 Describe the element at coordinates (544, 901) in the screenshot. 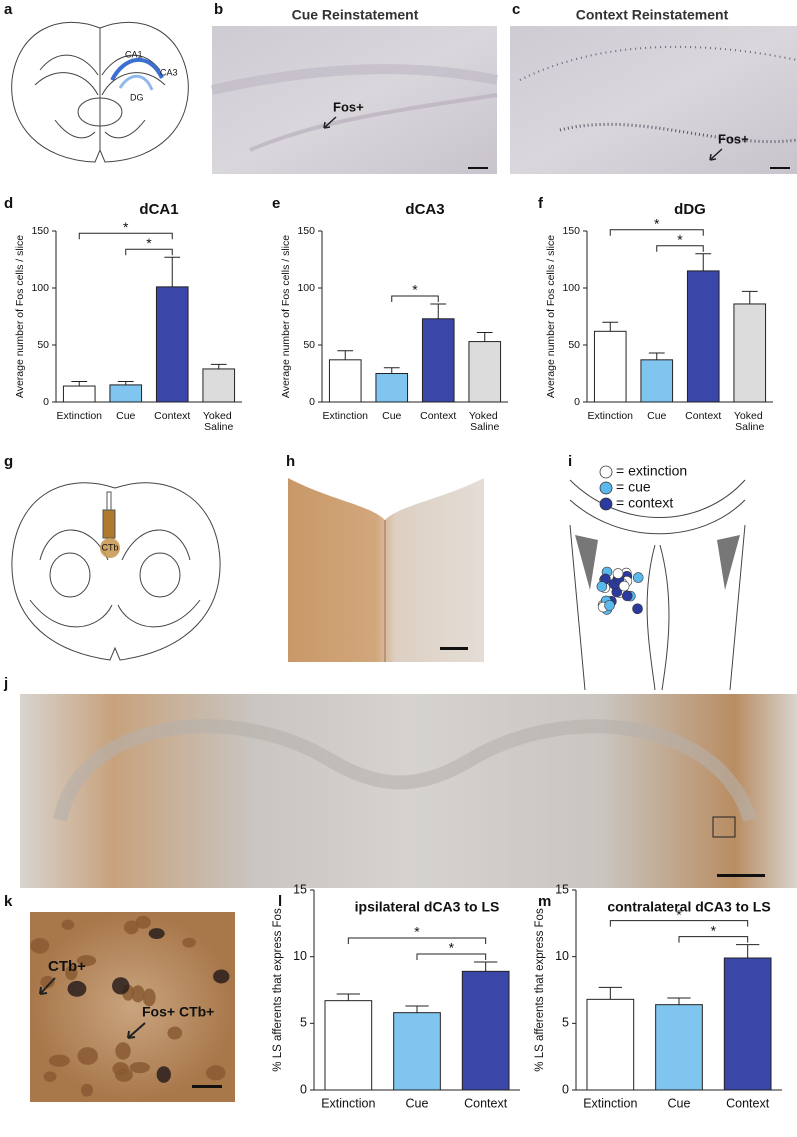

I see `panel-label: m` at that location.